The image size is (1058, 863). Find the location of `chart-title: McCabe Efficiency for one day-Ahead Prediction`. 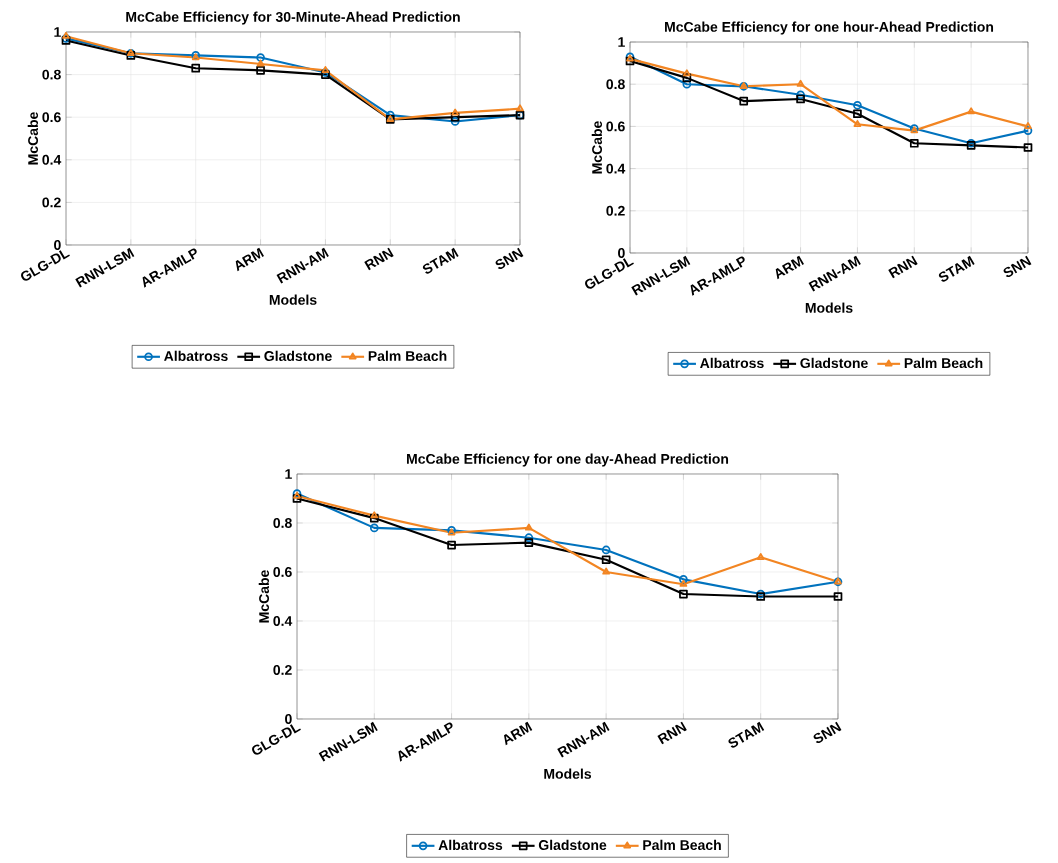

chart-title: McCabe Efficiency for one day-Ahead Prediction is located at coordinates (568, 460).